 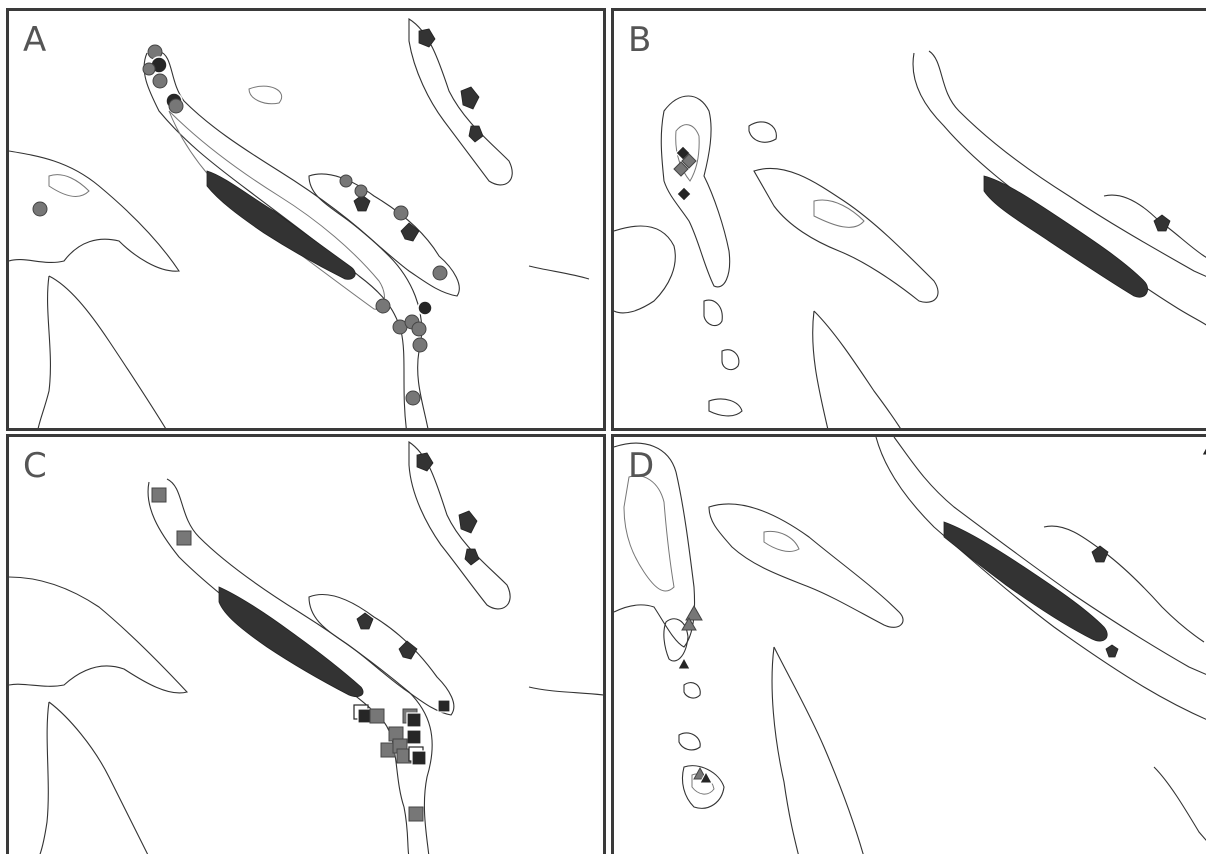 I want to click on marker-squares, so click(x=301, y=654).